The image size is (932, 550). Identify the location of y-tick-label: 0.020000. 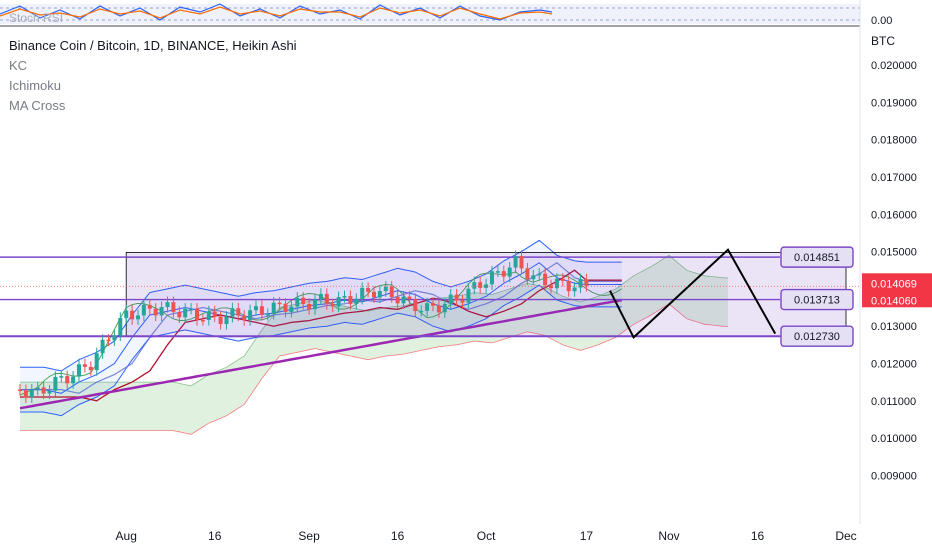
(894, 66).